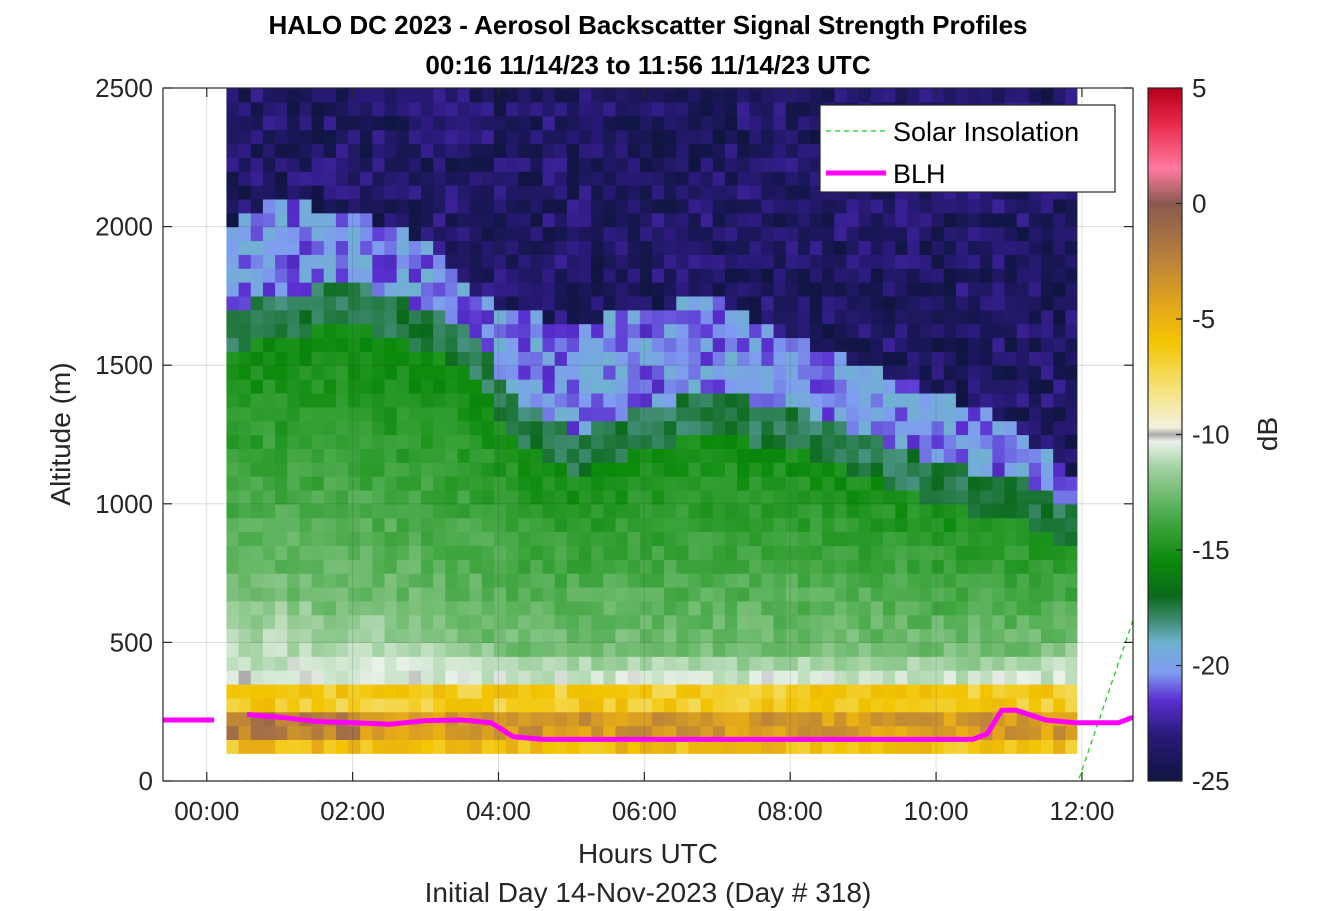  Describe the element at coordinates (648, 892) in the screenshot. I see `x-axis-sublabel: Initial Day 14-Nov-2023 (Day # 318)` at that location.